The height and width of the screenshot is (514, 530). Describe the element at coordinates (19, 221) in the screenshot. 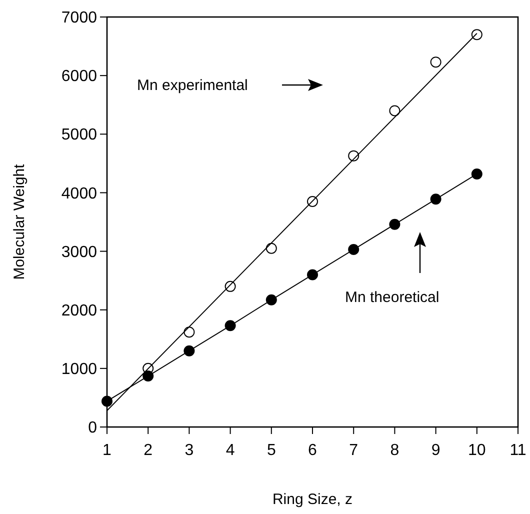

I see `y-axis-title: Molecular Weight` at that location.